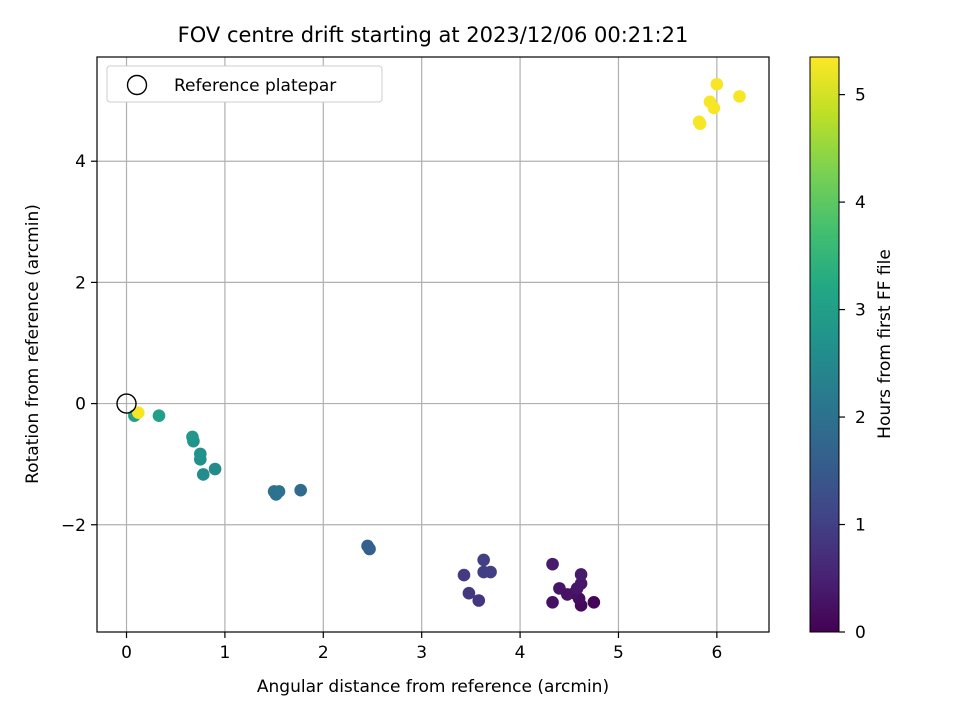 Image resolution: width=960 pixels, height=720 pixels. What do you see at coordinates (860, 311) in the screenshot?
I see `colorbar-tick-label: 3` at bounding box center [860, 311].